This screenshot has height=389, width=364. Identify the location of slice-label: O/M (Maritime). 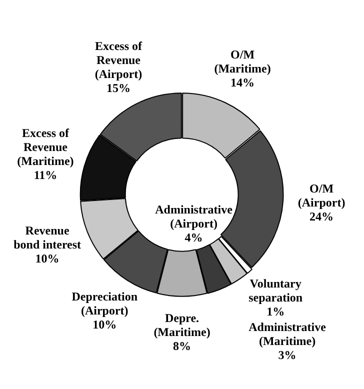
(242, 61).